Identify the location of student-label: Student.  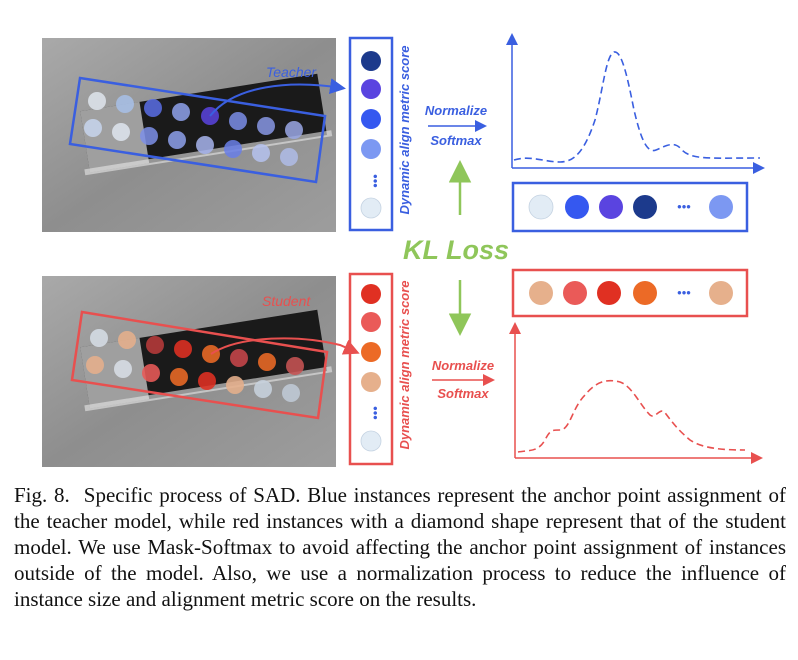
(286, 301).